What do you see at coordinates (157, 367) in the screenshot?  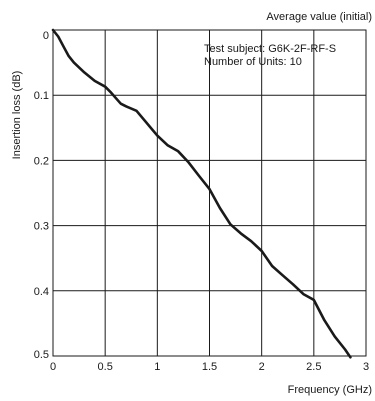 I see `x-tick-label-2: 1` at bounding box center [157, 367].